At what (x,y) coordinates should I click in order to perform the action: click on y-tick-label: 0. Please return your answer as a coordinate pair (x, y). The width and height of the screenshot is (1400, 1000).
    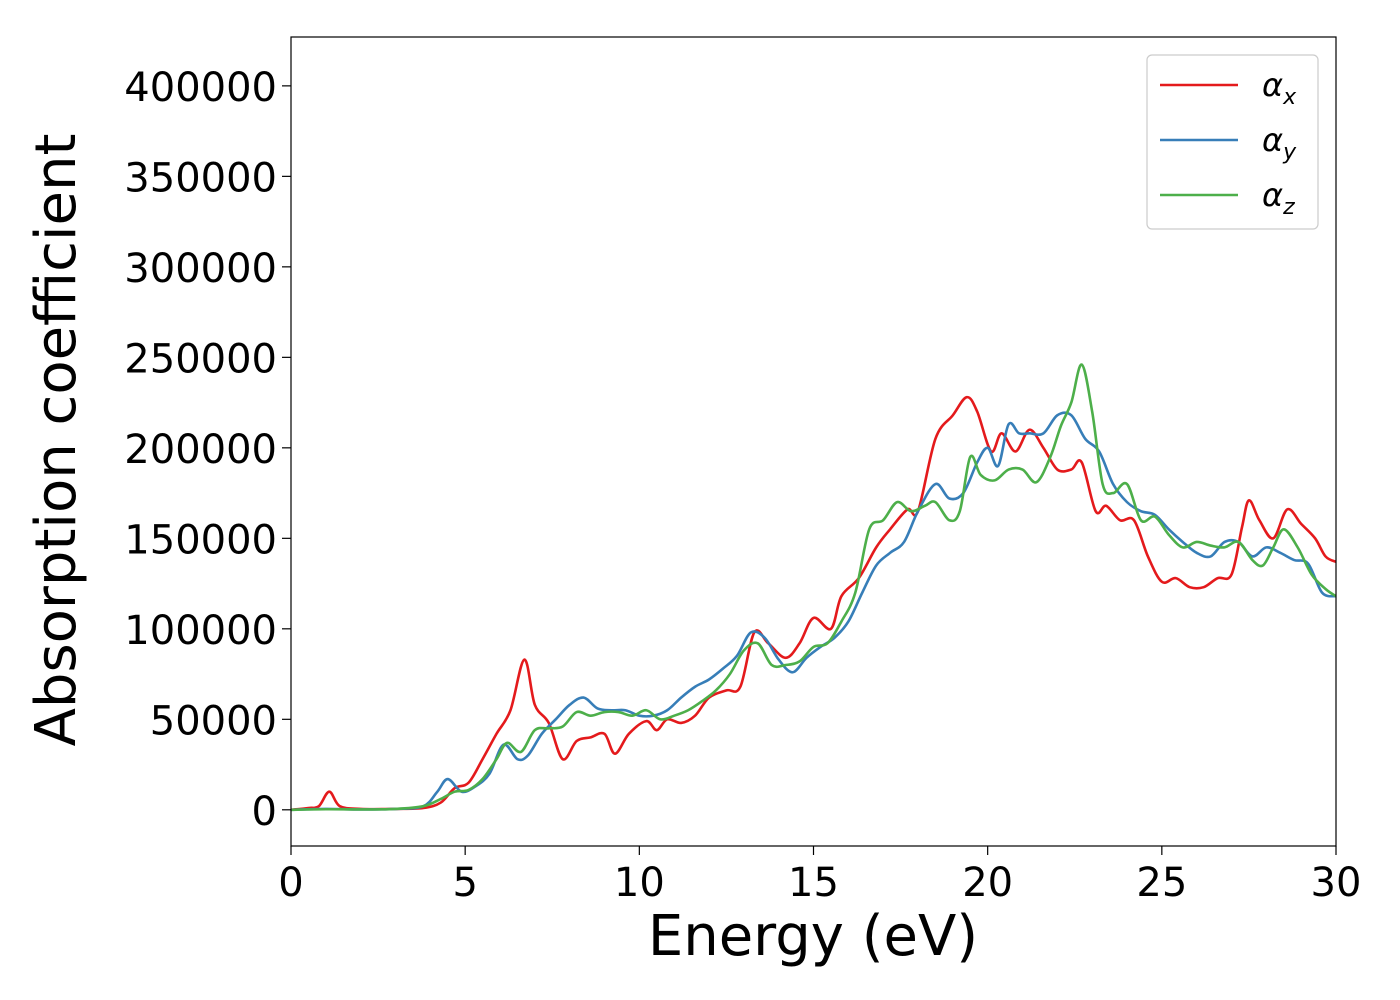
    Looking at the image, I should click on (264, 812).